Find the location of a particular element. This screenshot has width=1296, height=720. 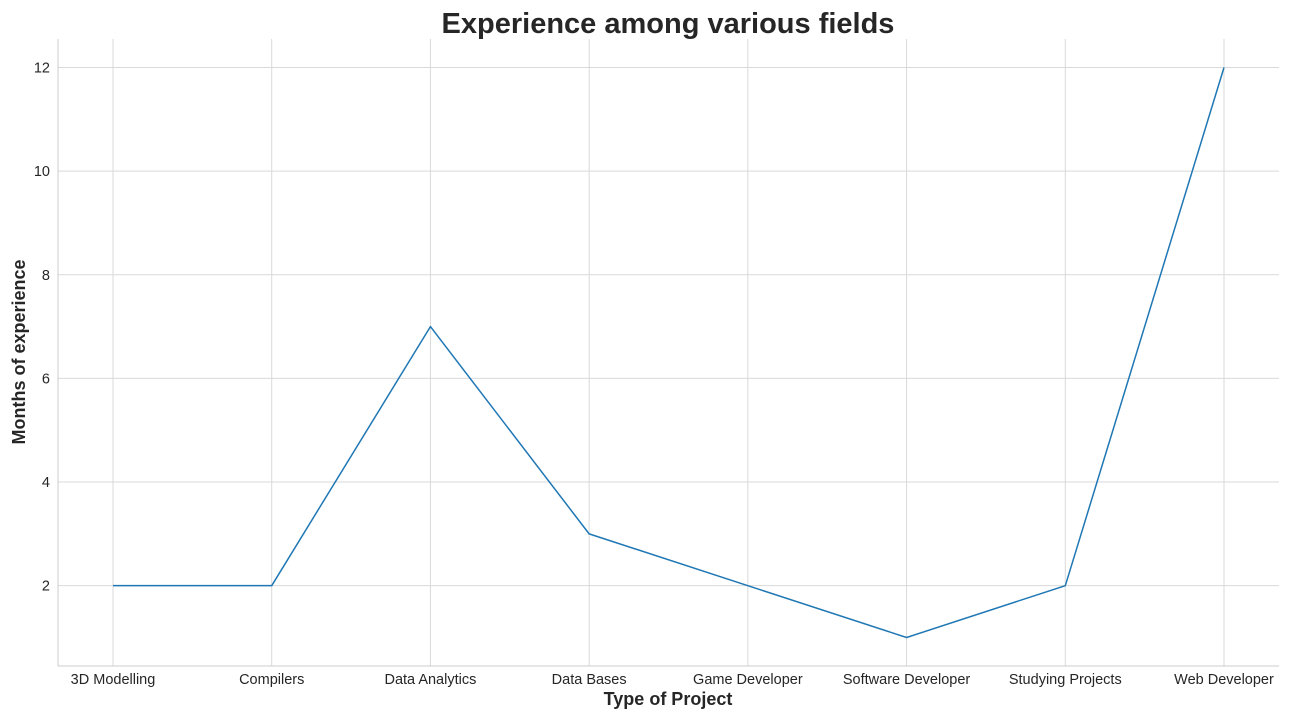

y-tick-label: 4 is located at coordinates (46, 483).